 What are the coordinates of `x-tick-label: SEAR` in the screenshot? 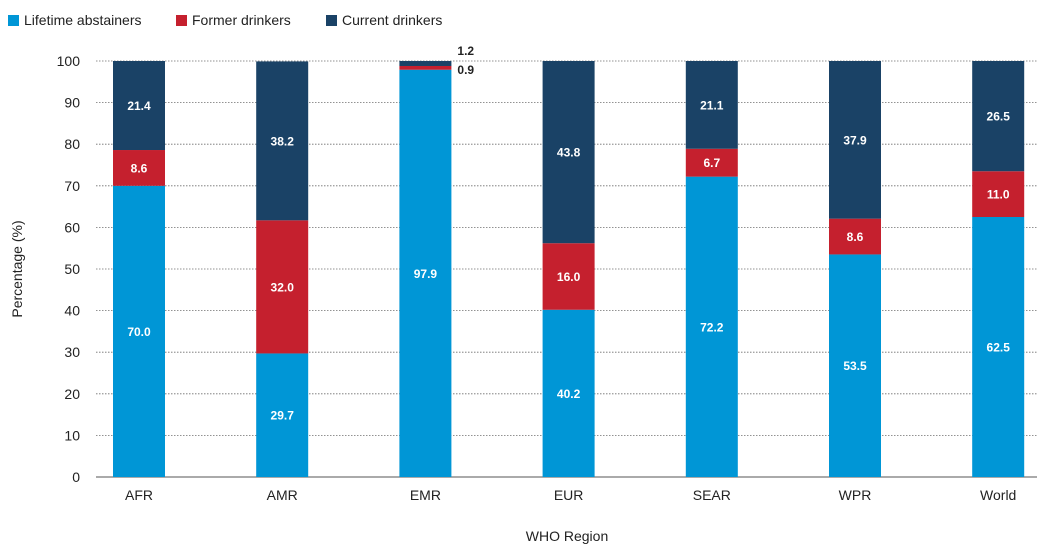 It's located at (712, 495).